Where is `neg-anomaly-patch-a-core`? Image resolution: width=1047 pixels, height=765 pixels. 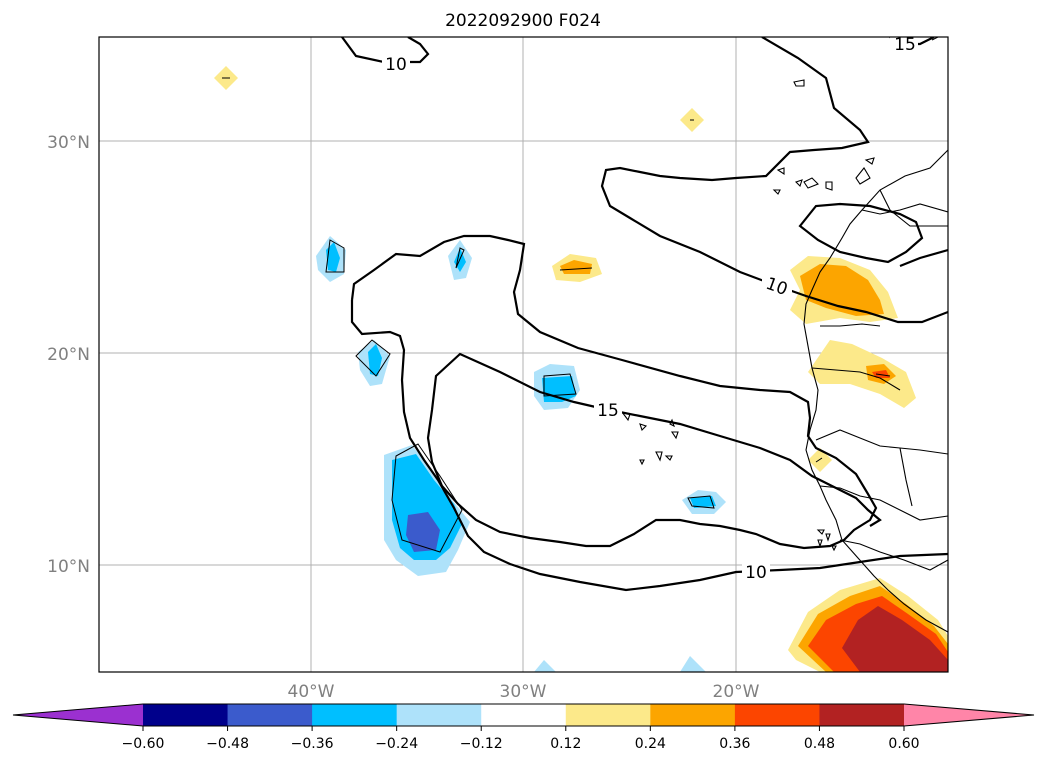 neg-anomaly-patch-a-core is located at coordinates (333, 257).